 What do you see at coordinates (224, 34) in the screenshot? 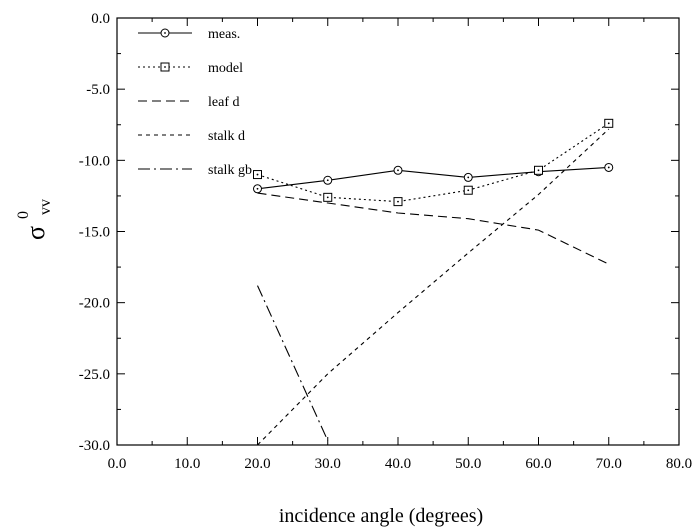
I see `legend-label: meas.` at bounding box center [224, 34].